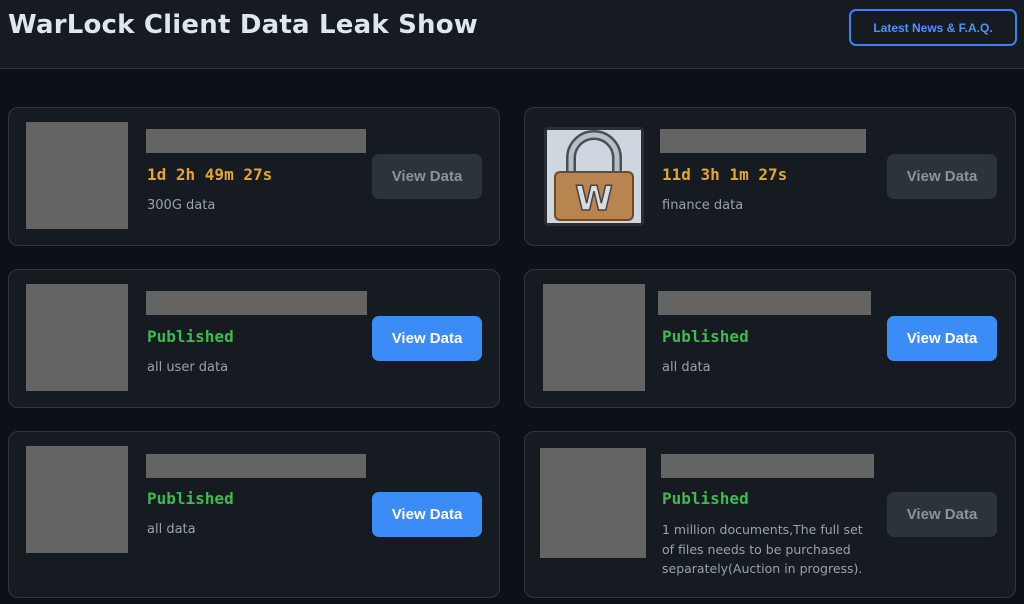 Image resolution: width=1024 pixels, height=604 pixels. I want to click on card-description: 300G data, so click(181, 205).